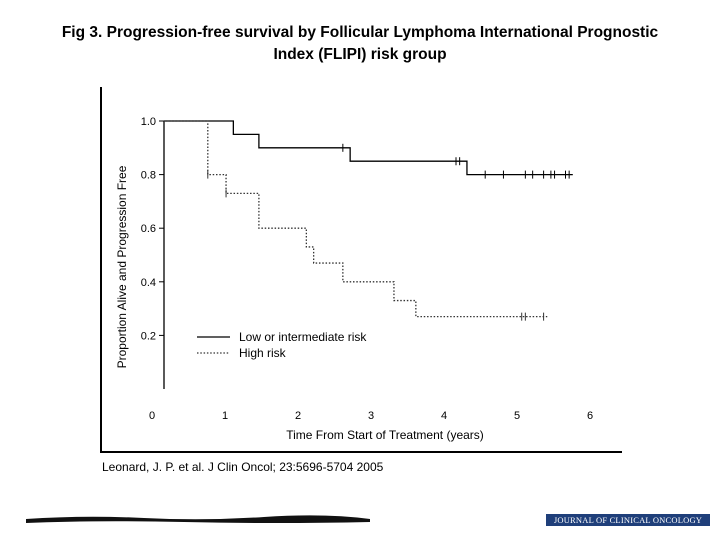  Describe the element at coordinates (148, 336) in the screenshot. I see `y-tick-label: 0.2` at that location.